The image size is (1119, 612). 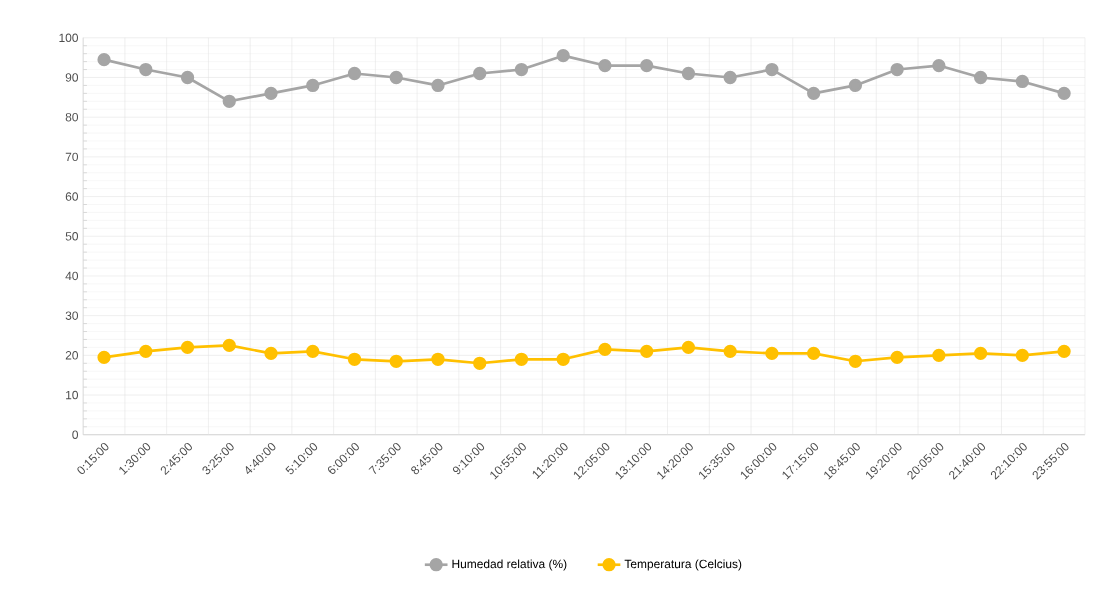 What do you see at coordinates (72, 236) in the screenshot?
I see `y-tick-label: 50` at bounding box center [72, 236].